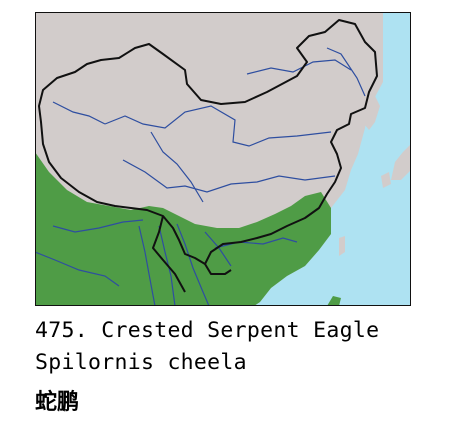  I want to click on vietnam-border, so click(218, 269).